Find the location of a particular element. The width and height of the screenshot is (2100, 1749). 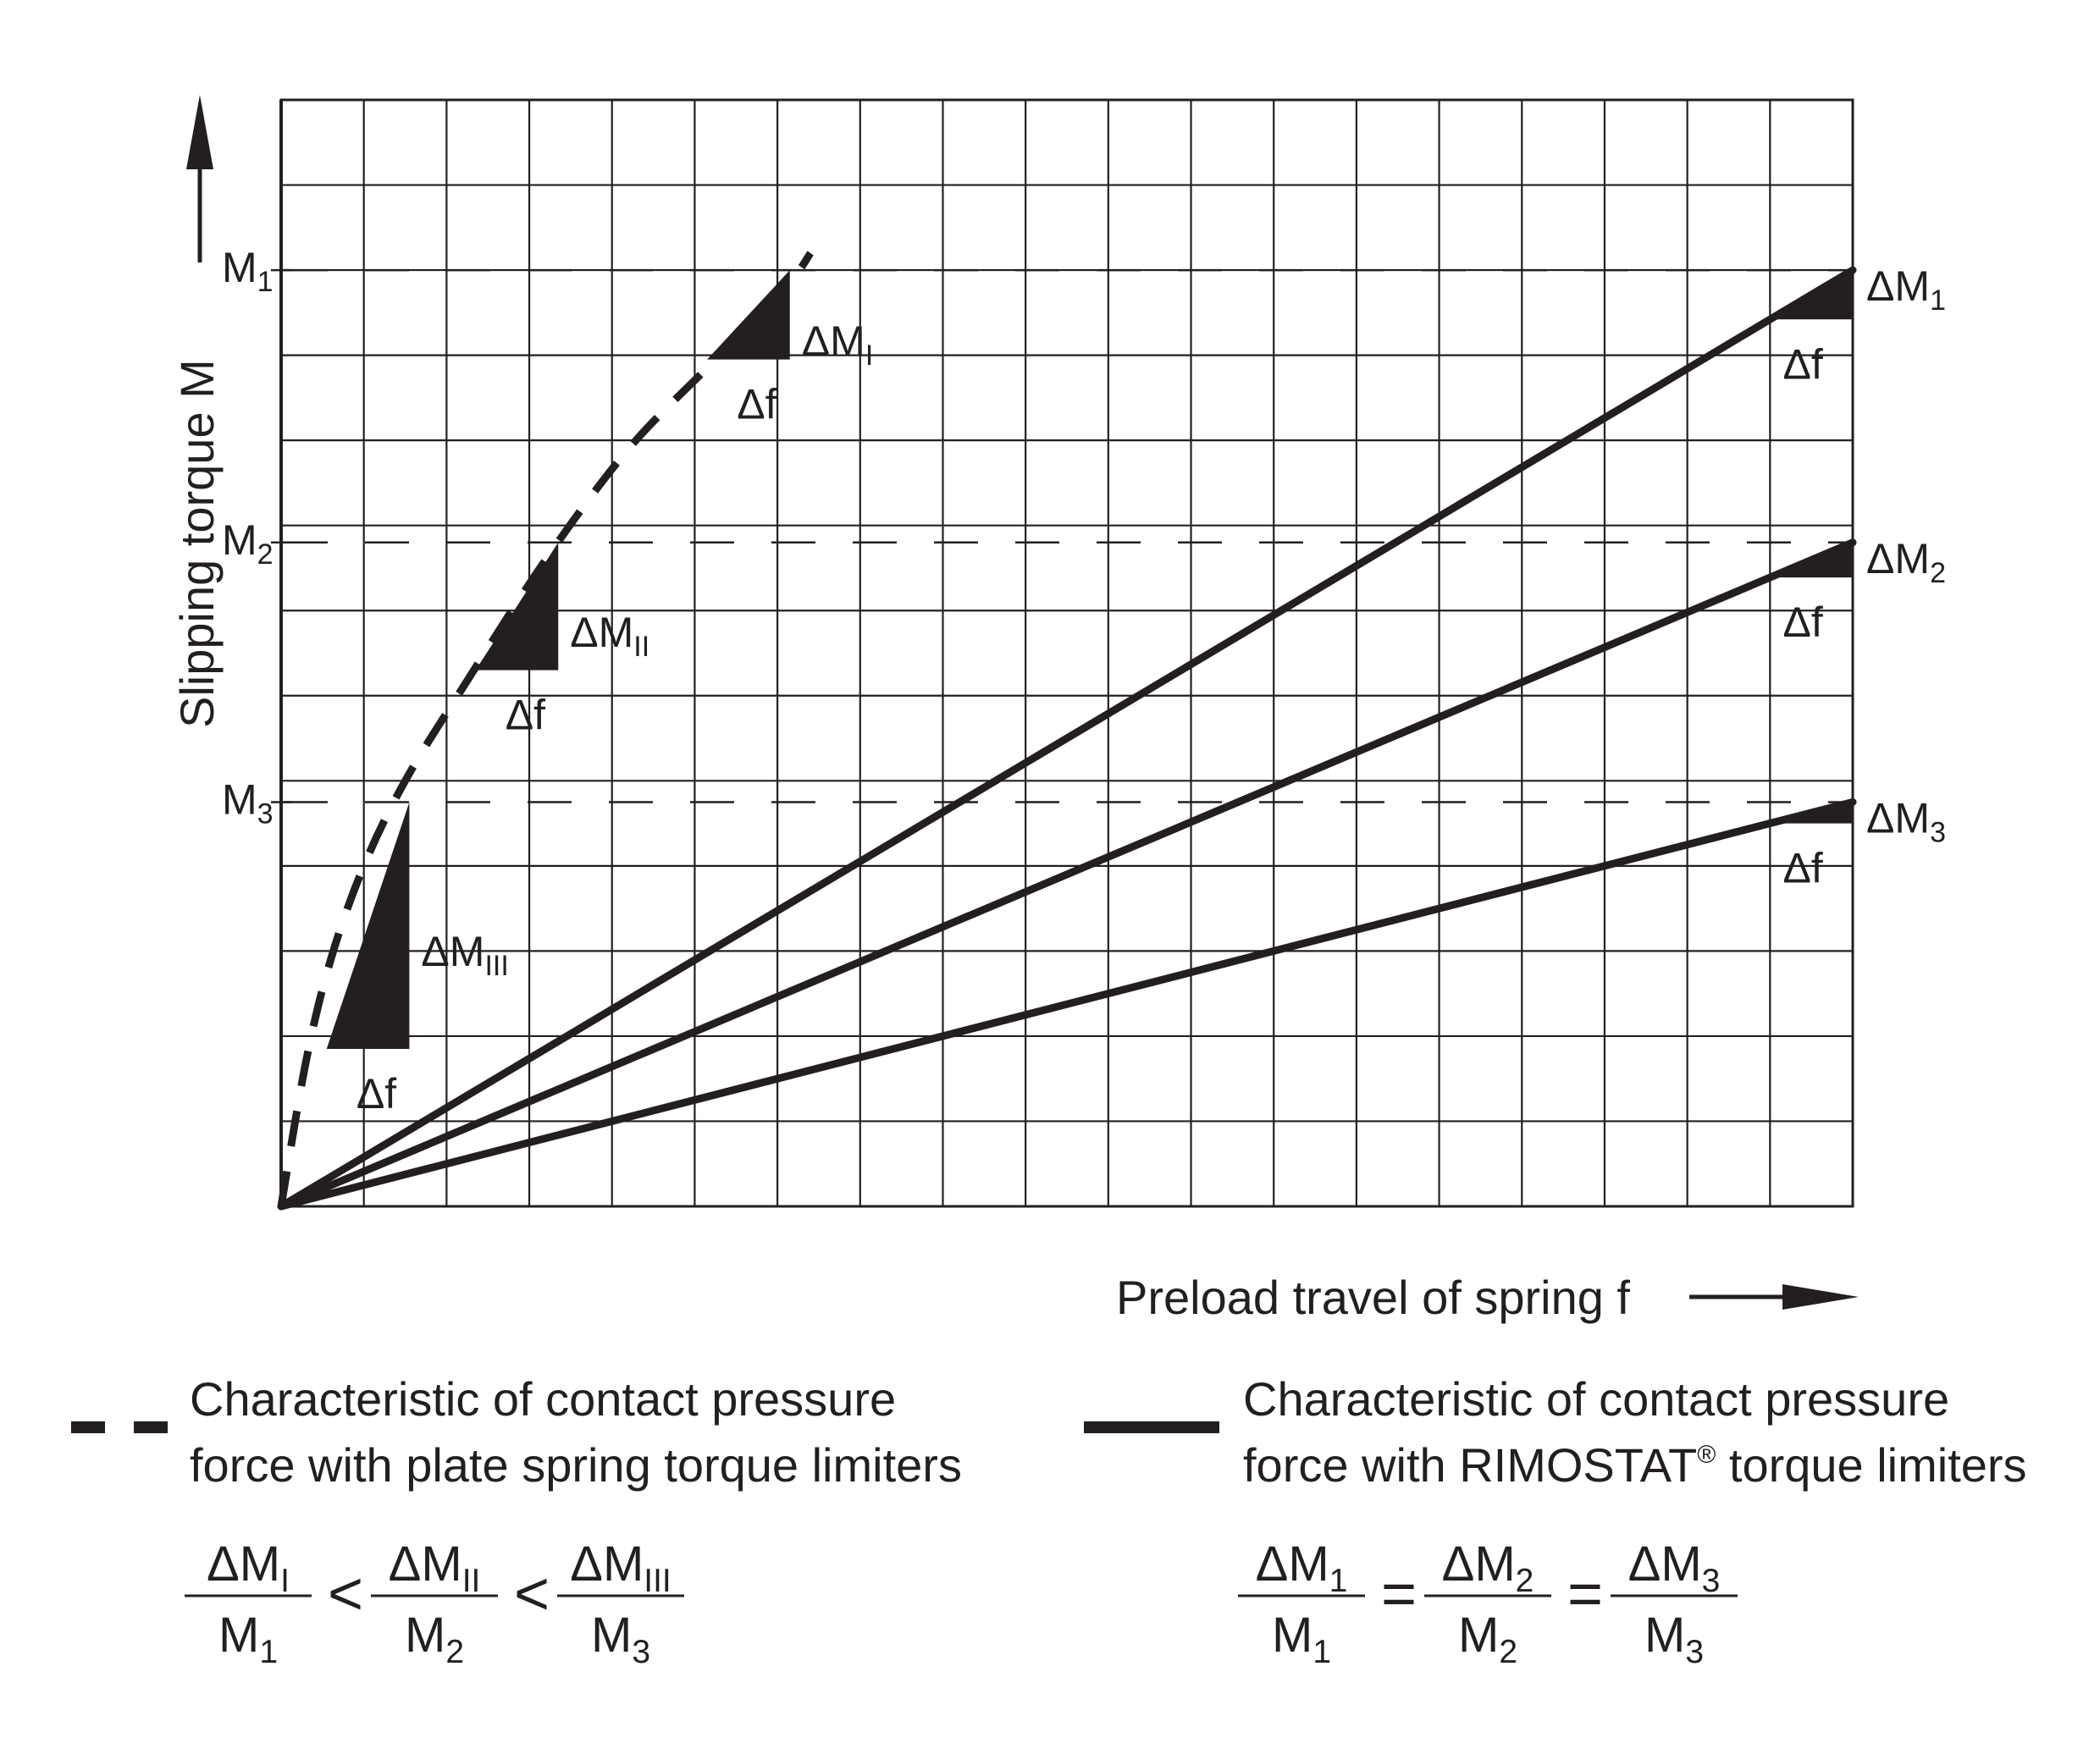

plate-delta-m-label-sub: III is located at coordinates (496, 966).